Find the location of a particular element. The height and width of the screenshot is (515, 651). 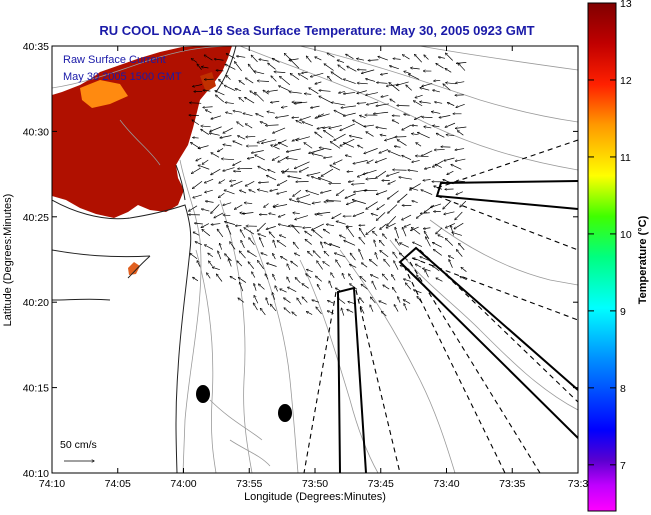

y-tick-label: 40:25 is located at coordinates (36, 218).